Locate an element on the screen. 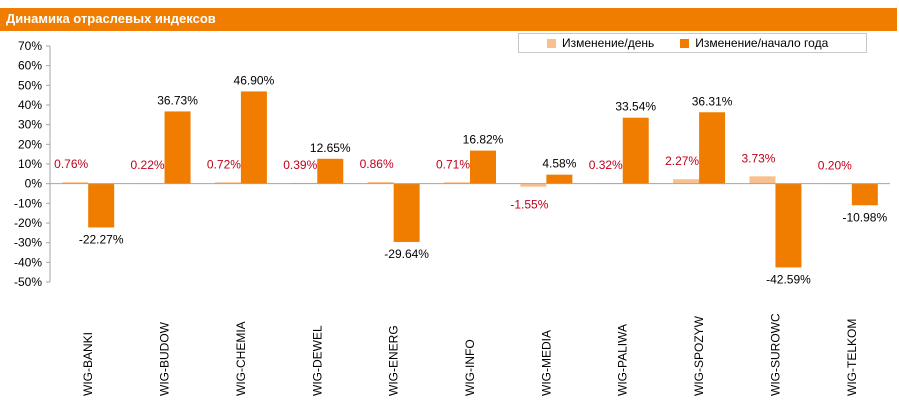 Image resolution: width=899 pixels, height=408 pixels. x-tick-label: WIG-TELKOM is located at coordinates (852, 357).